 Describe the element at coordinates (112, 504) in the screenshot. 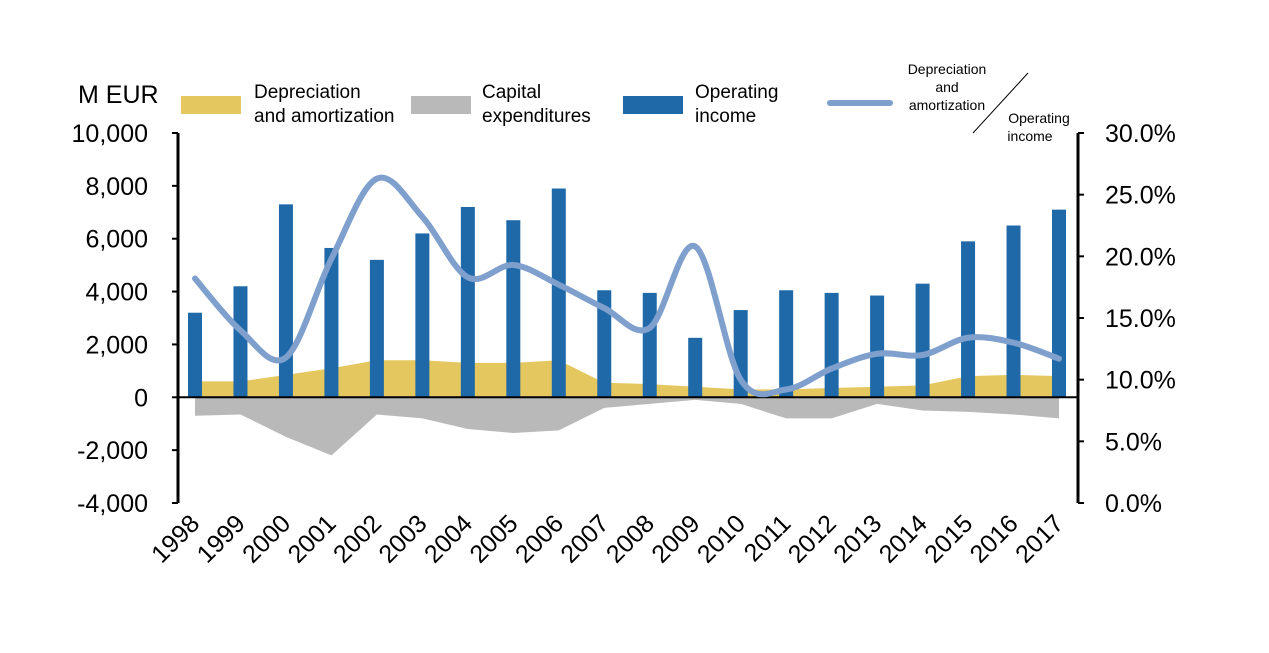

I see `left-tick-label: -4,000` at that location.